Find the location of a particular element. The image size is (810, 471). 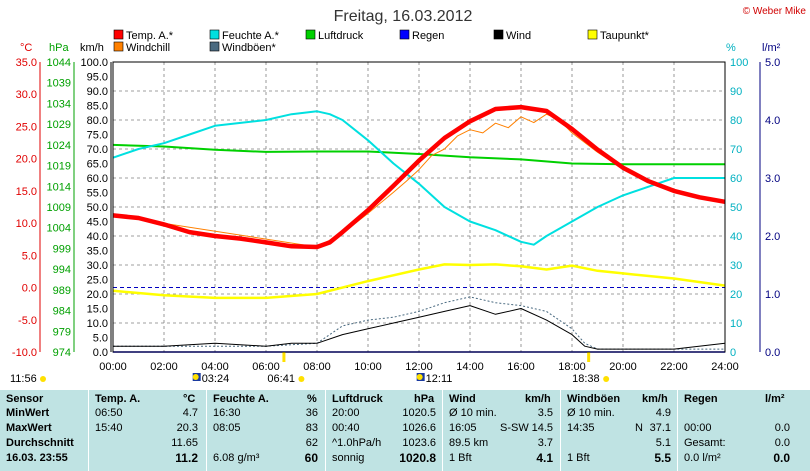

rain-tick-label: 1.0 is located at coordinates (772, 295).